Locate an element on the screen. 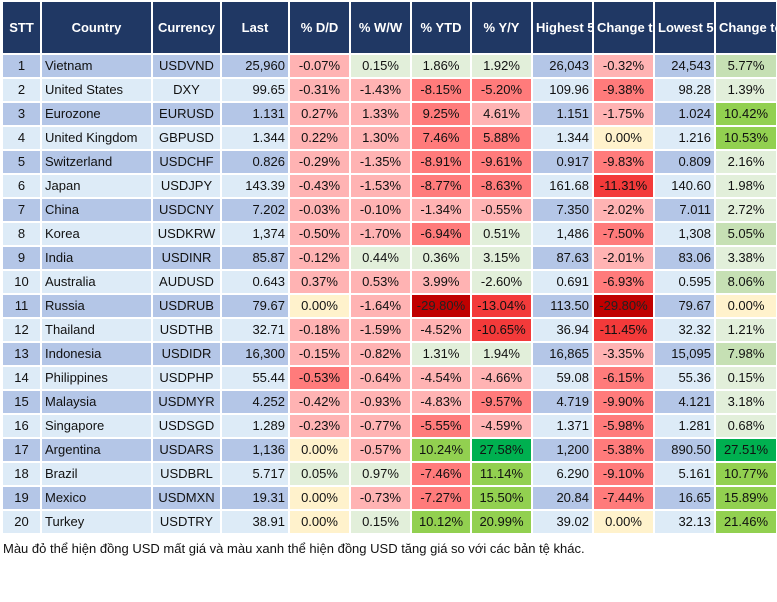 The height and width of the screenshot is (602, 777). pct-ytd-cell: -1.34% is located at coordinates (441, 210).